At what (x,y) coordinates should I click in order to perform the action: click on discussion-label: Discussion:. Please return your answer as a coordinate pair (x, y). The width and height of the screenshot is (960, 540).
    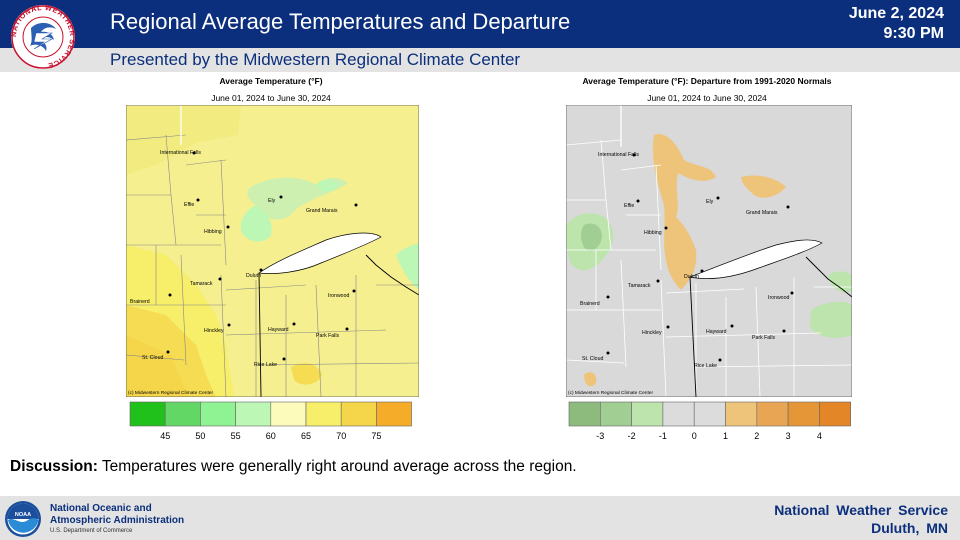
    Looking at the image, I should click on (54, 466).